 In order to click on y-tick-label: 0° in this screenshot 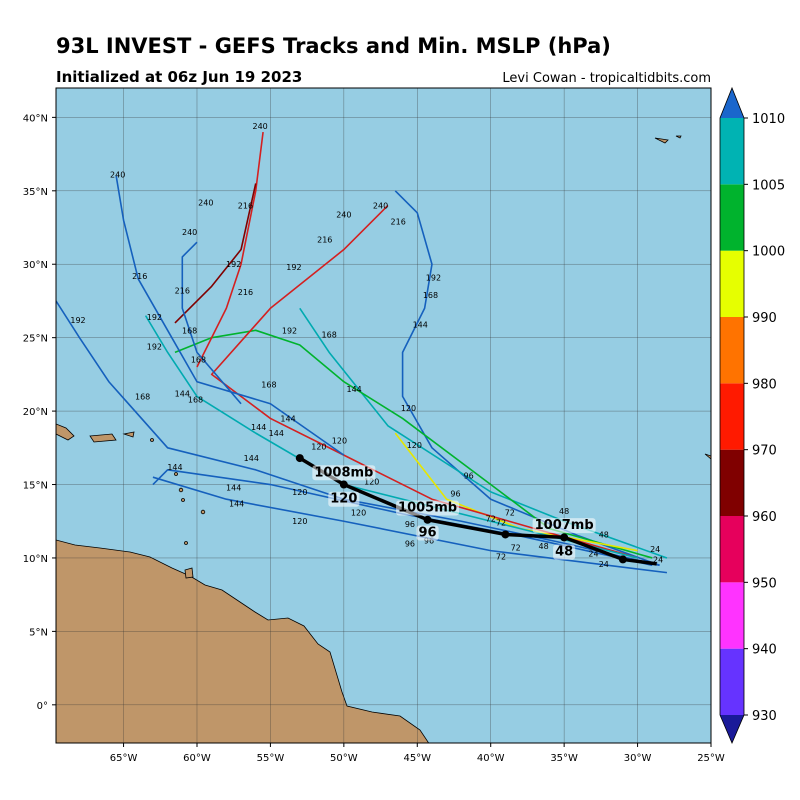, I will do `click(42, 706)`.